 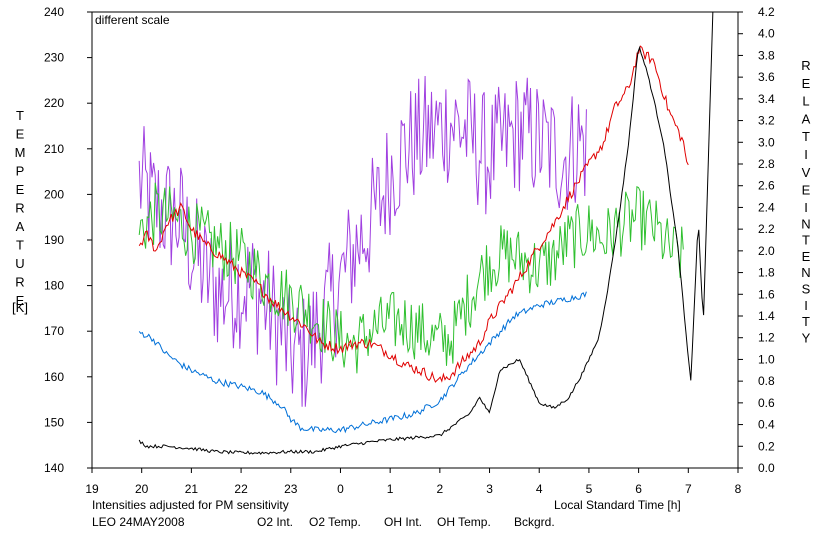 What do you see at coordinates (190, 505) in the screenshot?
I see `annotation-pm-sensitivity: Intensities adjusted for PM sensitivity` at bounding box center [190, 505].